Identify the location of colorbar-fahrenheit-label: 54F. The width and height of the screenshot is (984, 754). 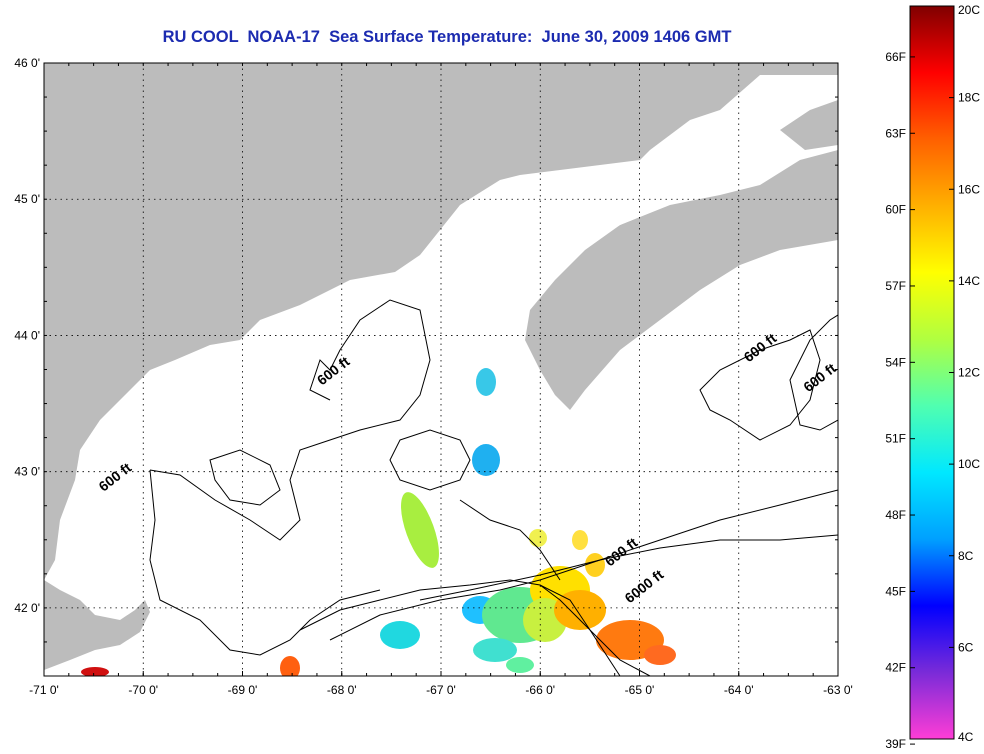
(895, 362).